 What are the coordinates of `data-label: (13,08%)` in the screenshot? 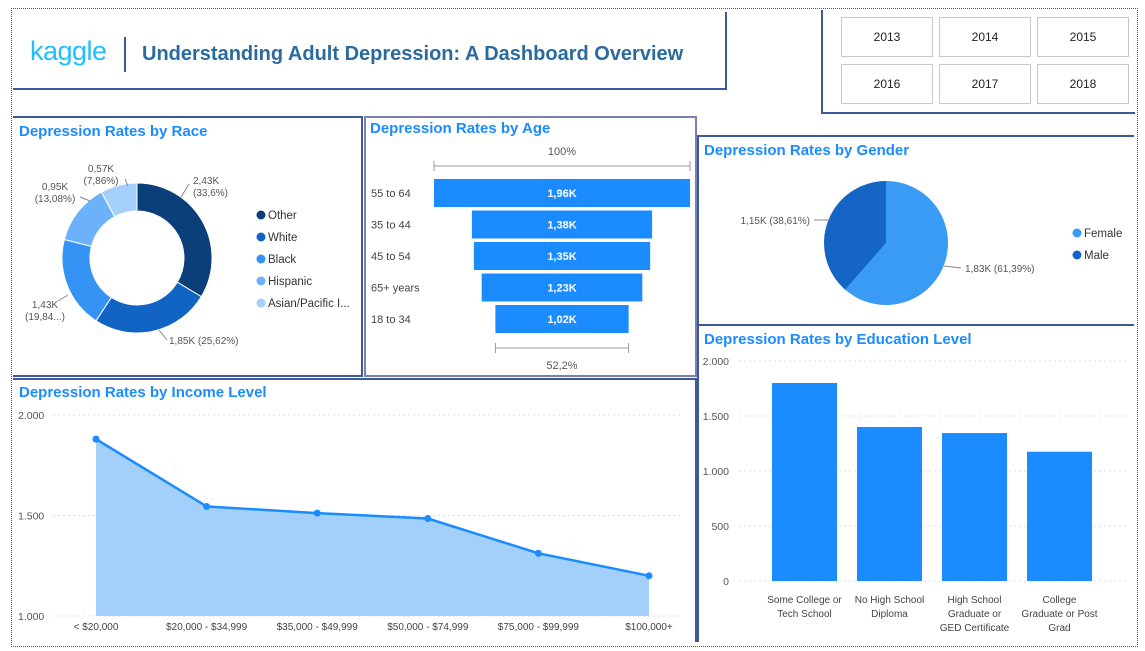 It's located at (55, 199).